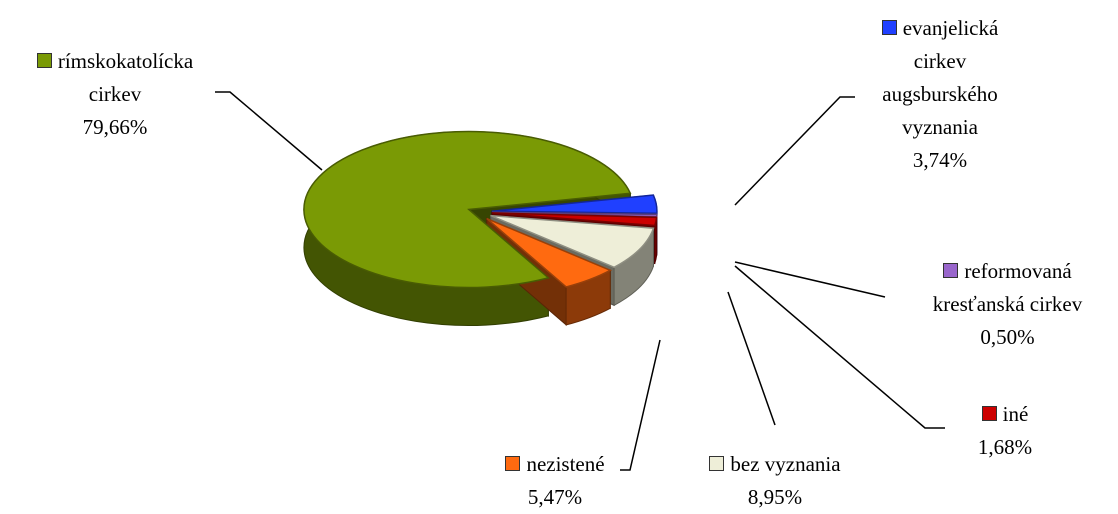  Describe the element at coordinates (125, 77) in the screenshot. I see `category-name: rímskokatolícka cirkev` at that location.